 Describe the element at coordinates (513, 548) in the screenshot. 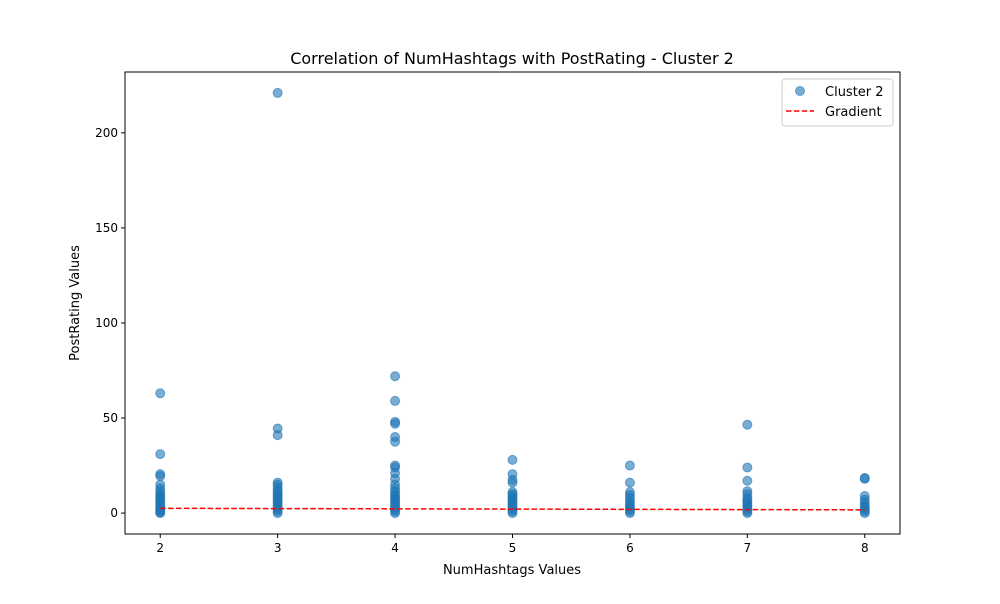

I see `x-tick-label: 5` at that location.